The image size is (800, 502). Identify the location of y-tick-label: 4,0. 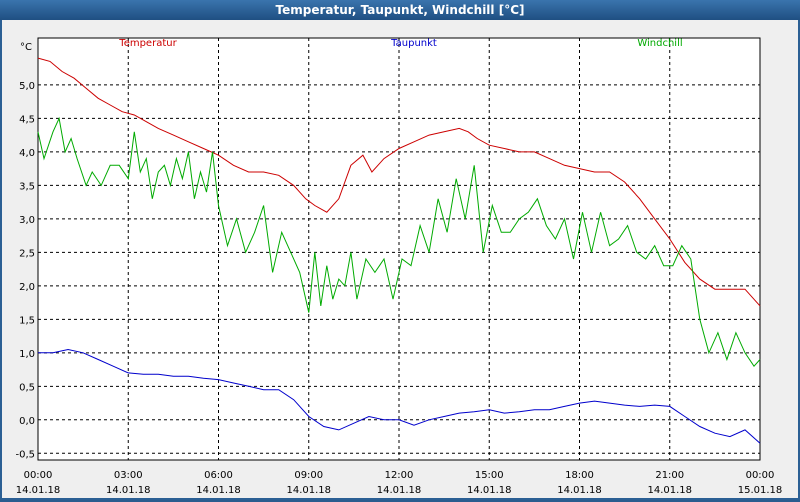
(27, 153).